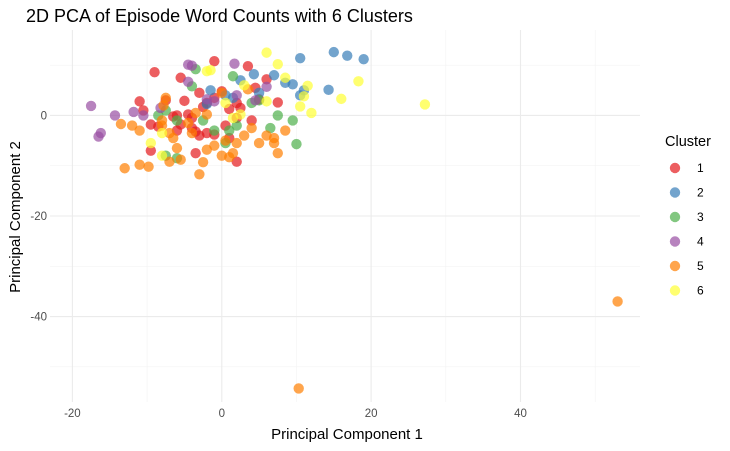  What do you see at coordinates (222, 414) in the screenshot?
I see `x-tick-label: 0` at bounding box center [222, 414].